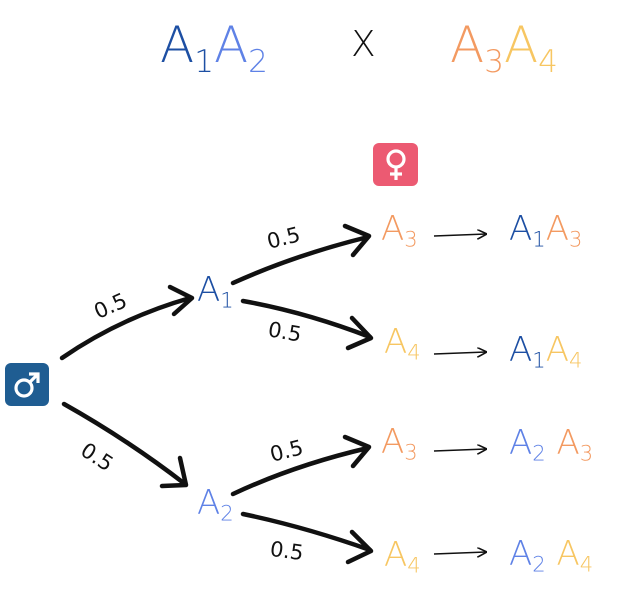 Image resolution: width=636 pixels, height=613 pixels. What do you see at coordinates (307, 538) in the screenshot?
I see `branch-arrow-a2-a4` at bounding box center [307, 538].